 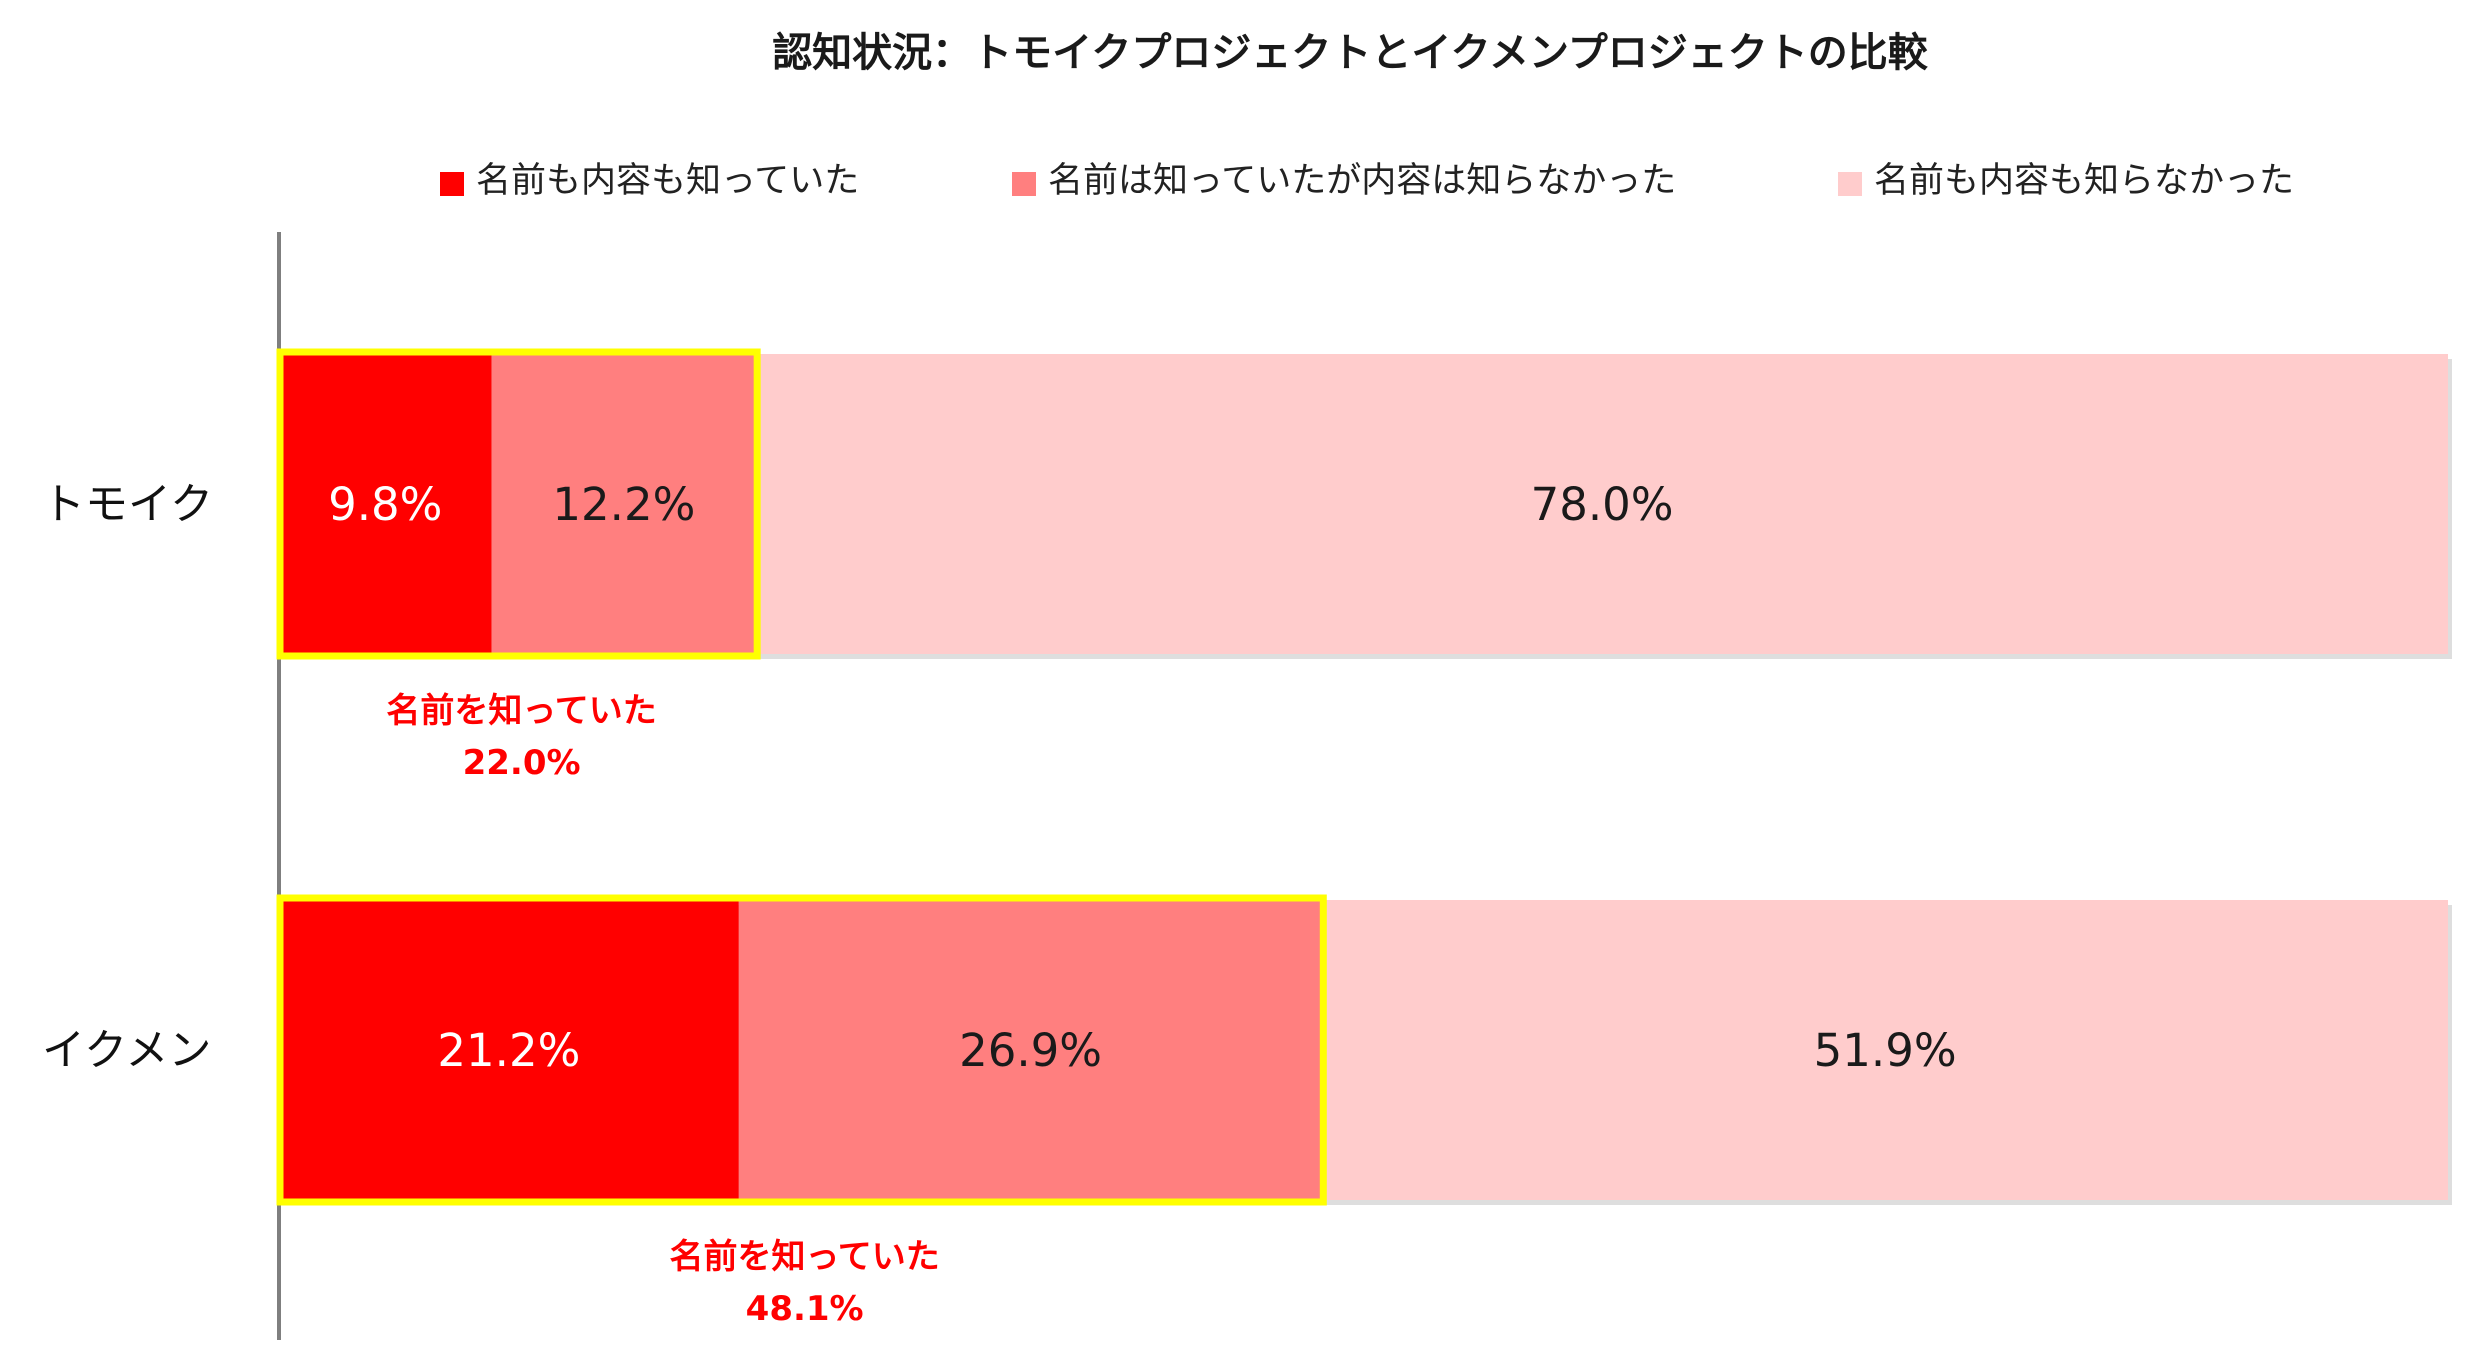 What do you see at coordinates (1362, 181) in the screenshot?
I see `legend-label-2: 名前は知っていたが内容は知らなかった` at bounding box center [1362, 181].